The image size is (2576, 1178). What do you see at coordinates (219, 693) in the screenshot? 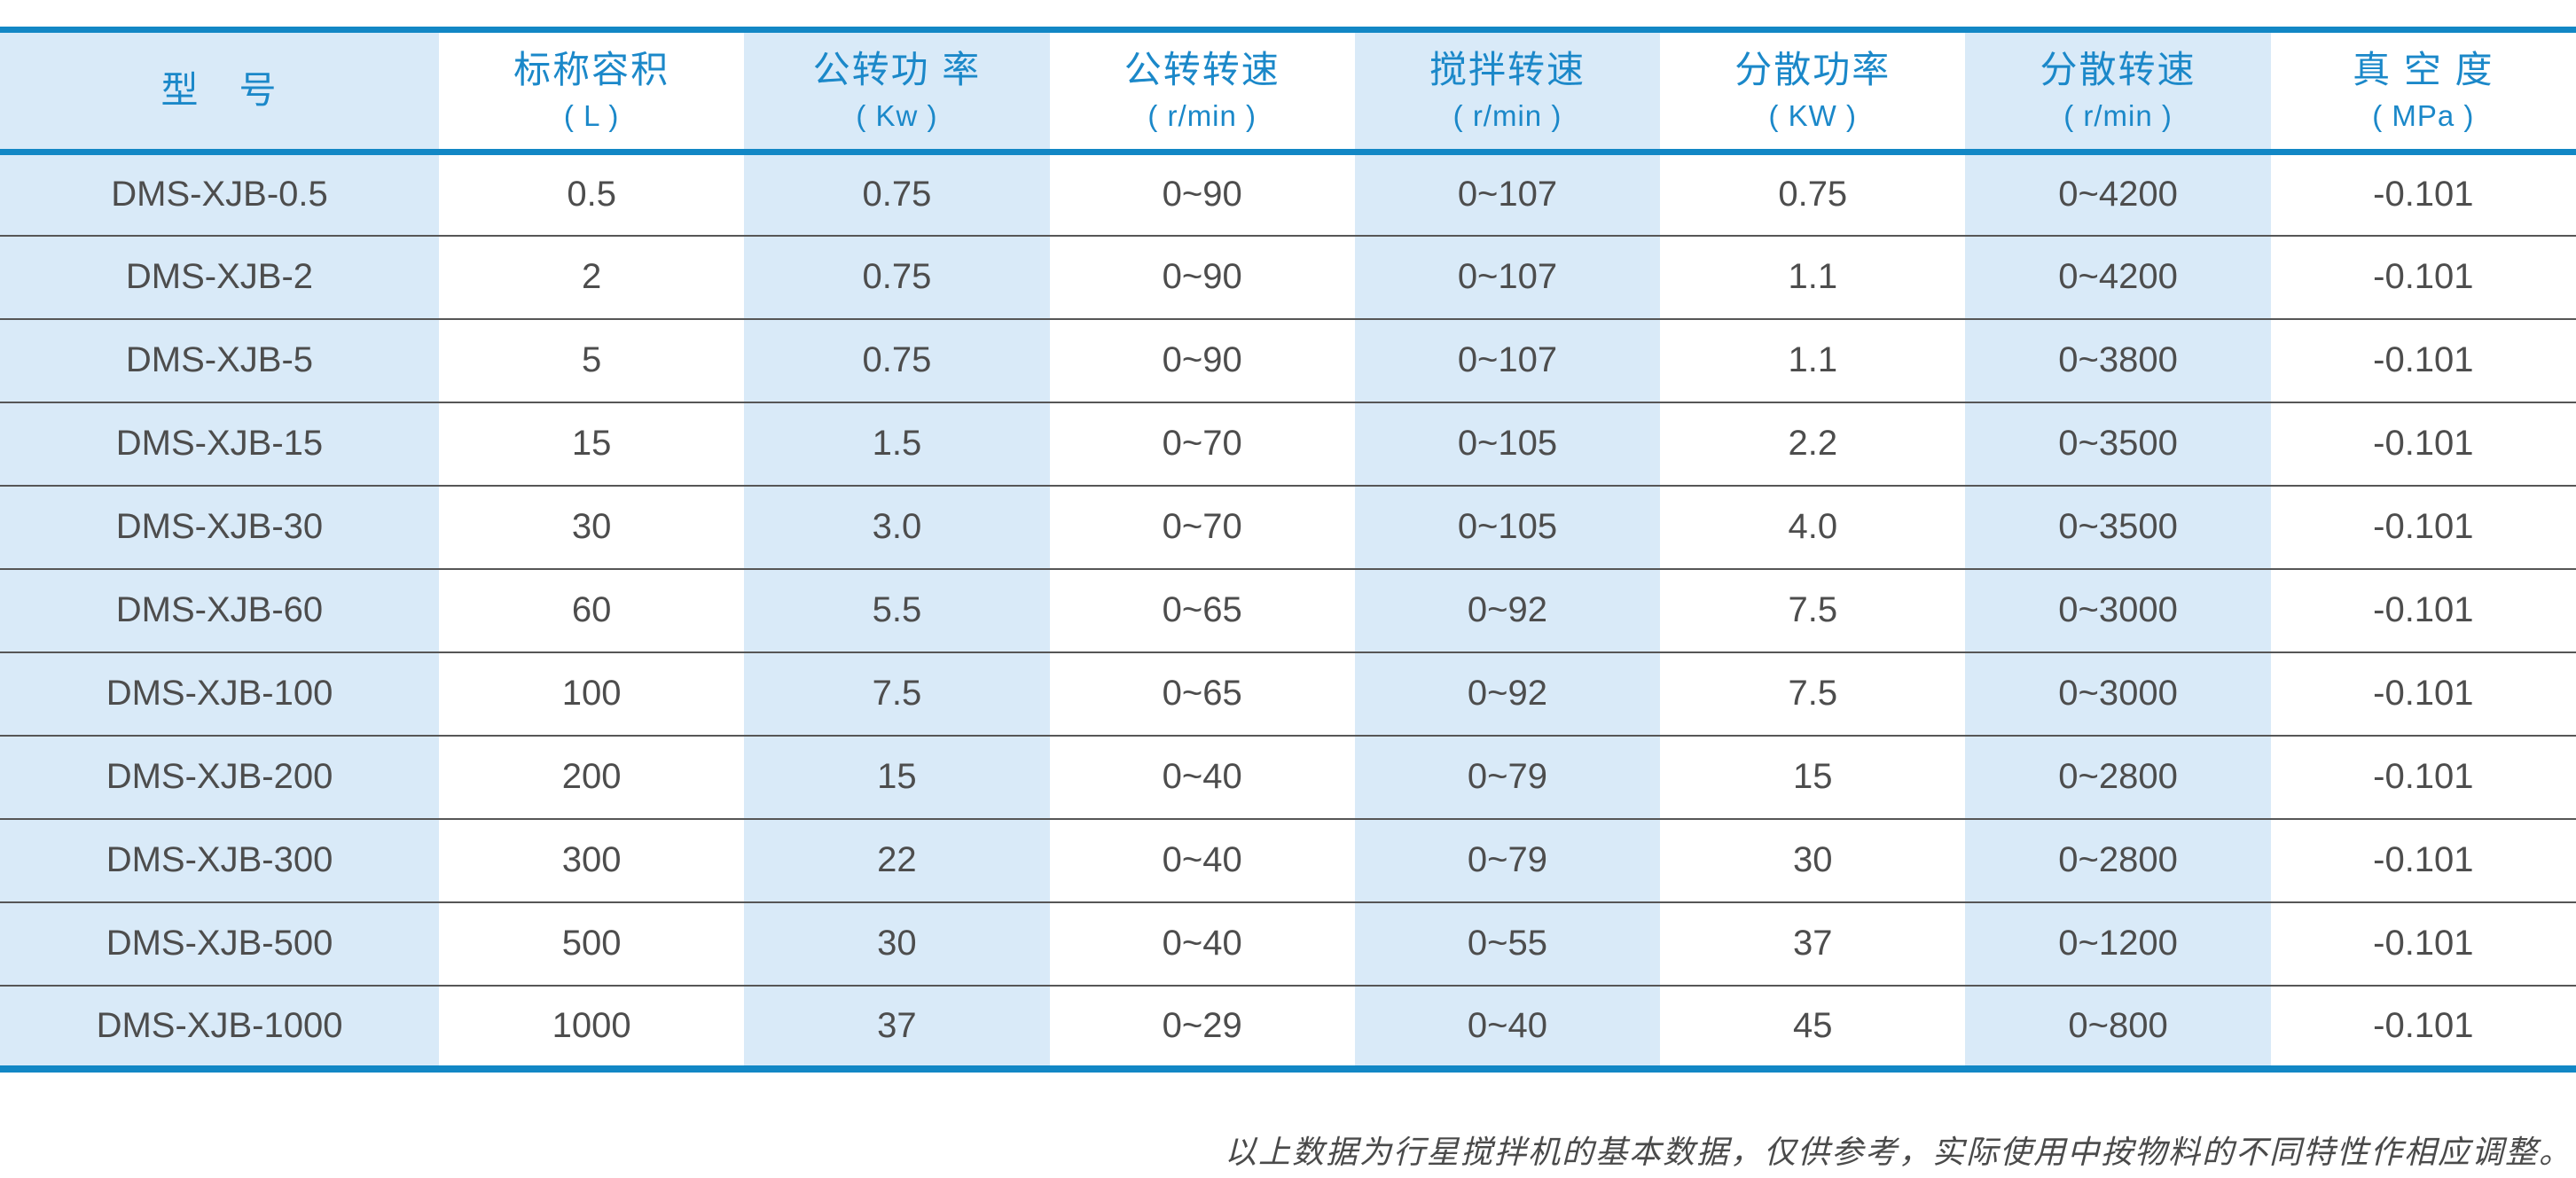
I see `model-cell: DMS-XJB-100` at bounding box center [219, 693].